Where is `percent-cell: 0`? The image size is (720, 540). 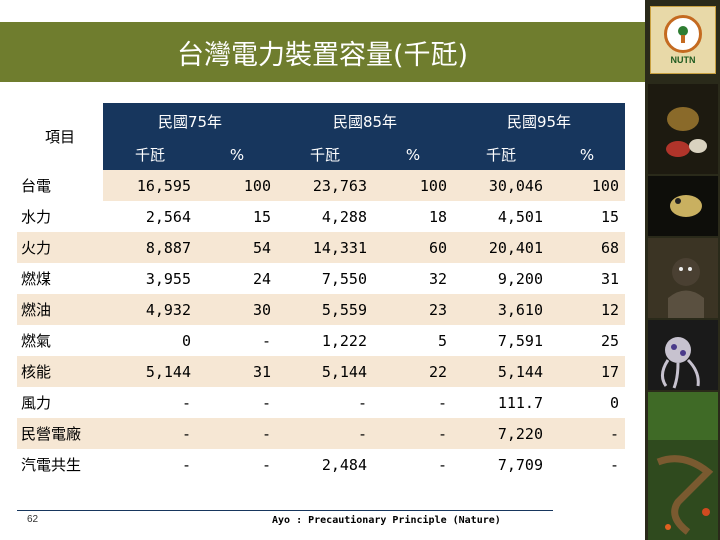
percent-cell: 0 is located at coordinates (587, 402).